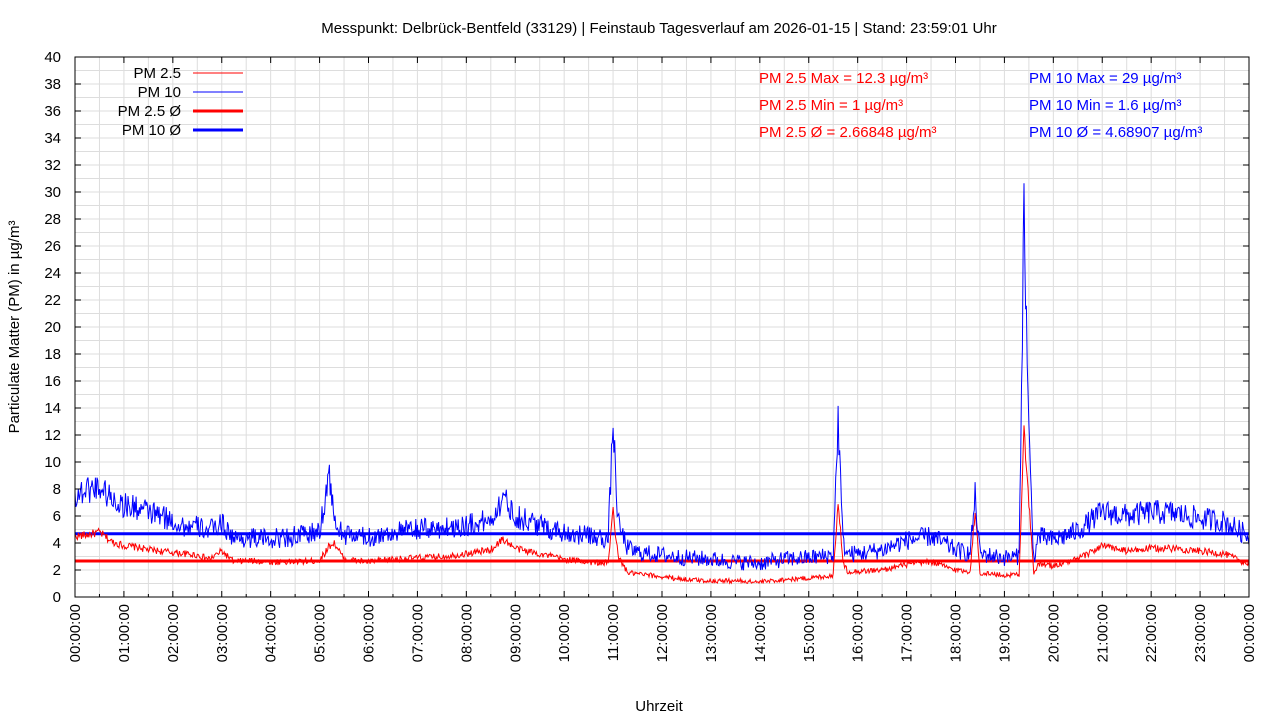 The height and width of the screenshot is (720, 1280). I want to click on x-tick-label: 15:00:00, so click(809, 633).